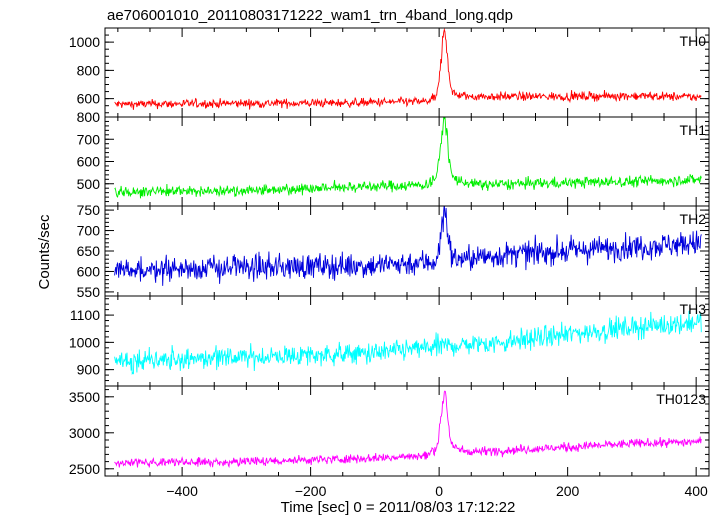  Describe the element at coordinates (85, 315) in the screenshot. I see `y-tick-label: 1100` at that location.